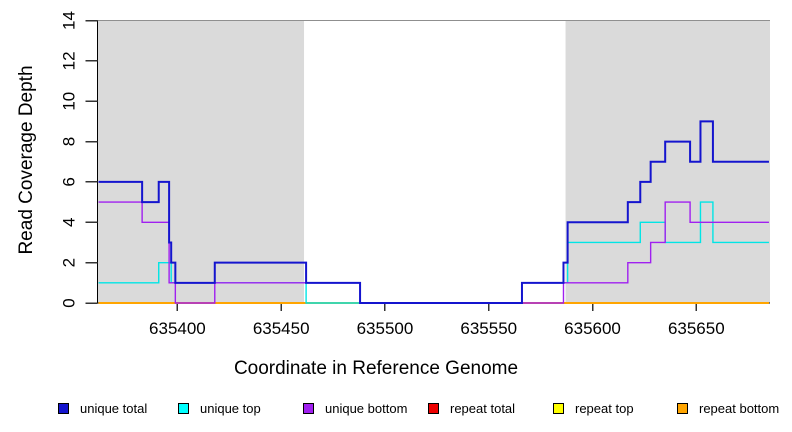 The width and height of the screenshot is (792, 432). What do you see at coordinates (69, 181) in the screenshot?
I see `y-tick-label: 6` at bounding box center [69, 181].